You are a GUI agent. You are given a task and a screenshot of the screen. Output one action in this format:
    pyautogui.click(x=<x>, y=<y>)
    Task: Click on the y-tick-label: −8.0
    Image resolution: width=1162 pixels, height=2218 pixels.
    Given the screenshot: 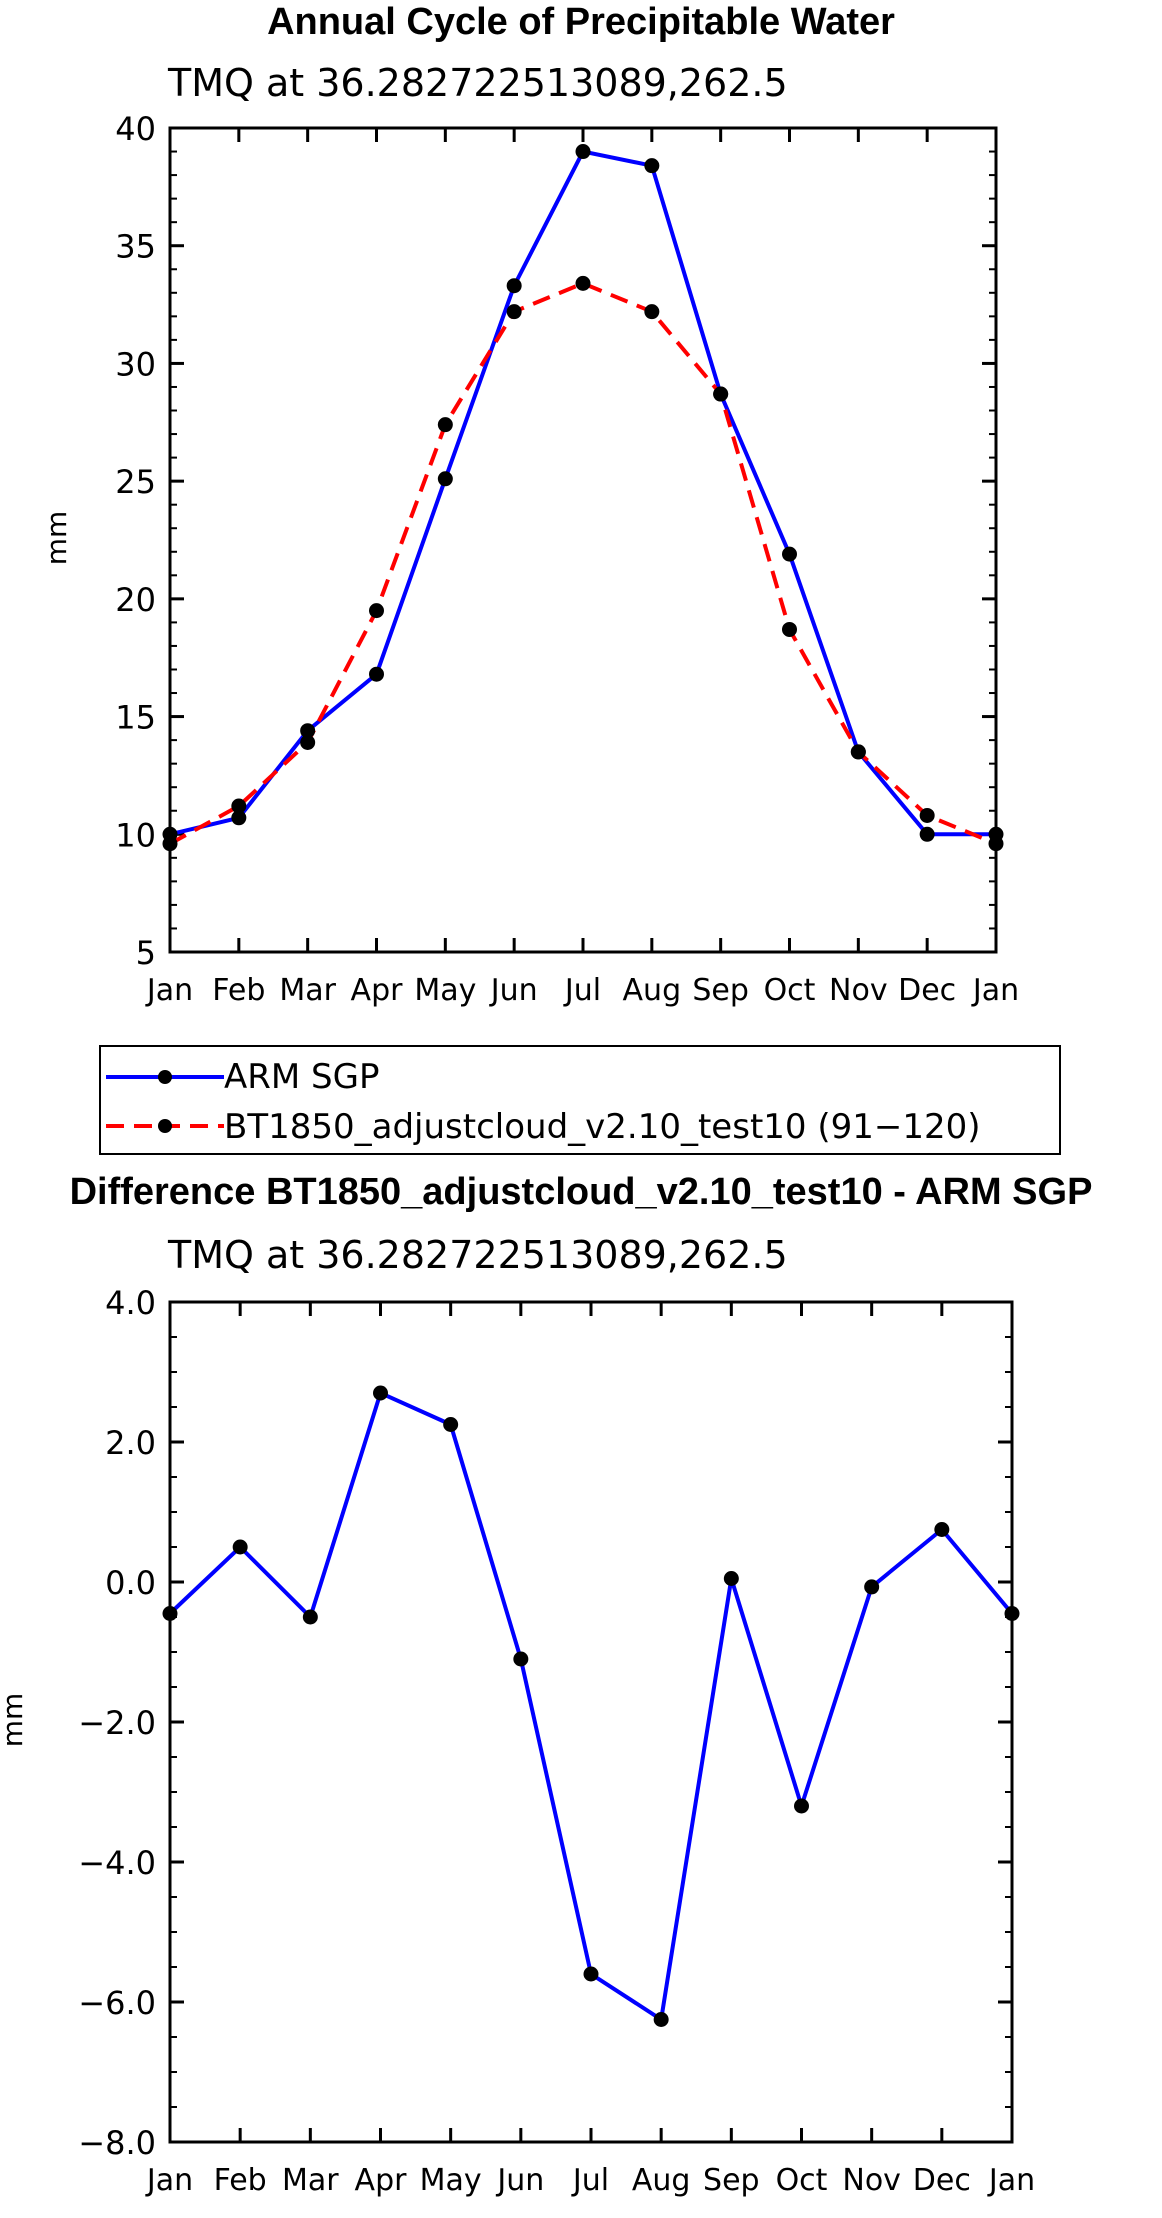 What is the action you would take?
    pyautogui.click(x=117, y=2143)
    